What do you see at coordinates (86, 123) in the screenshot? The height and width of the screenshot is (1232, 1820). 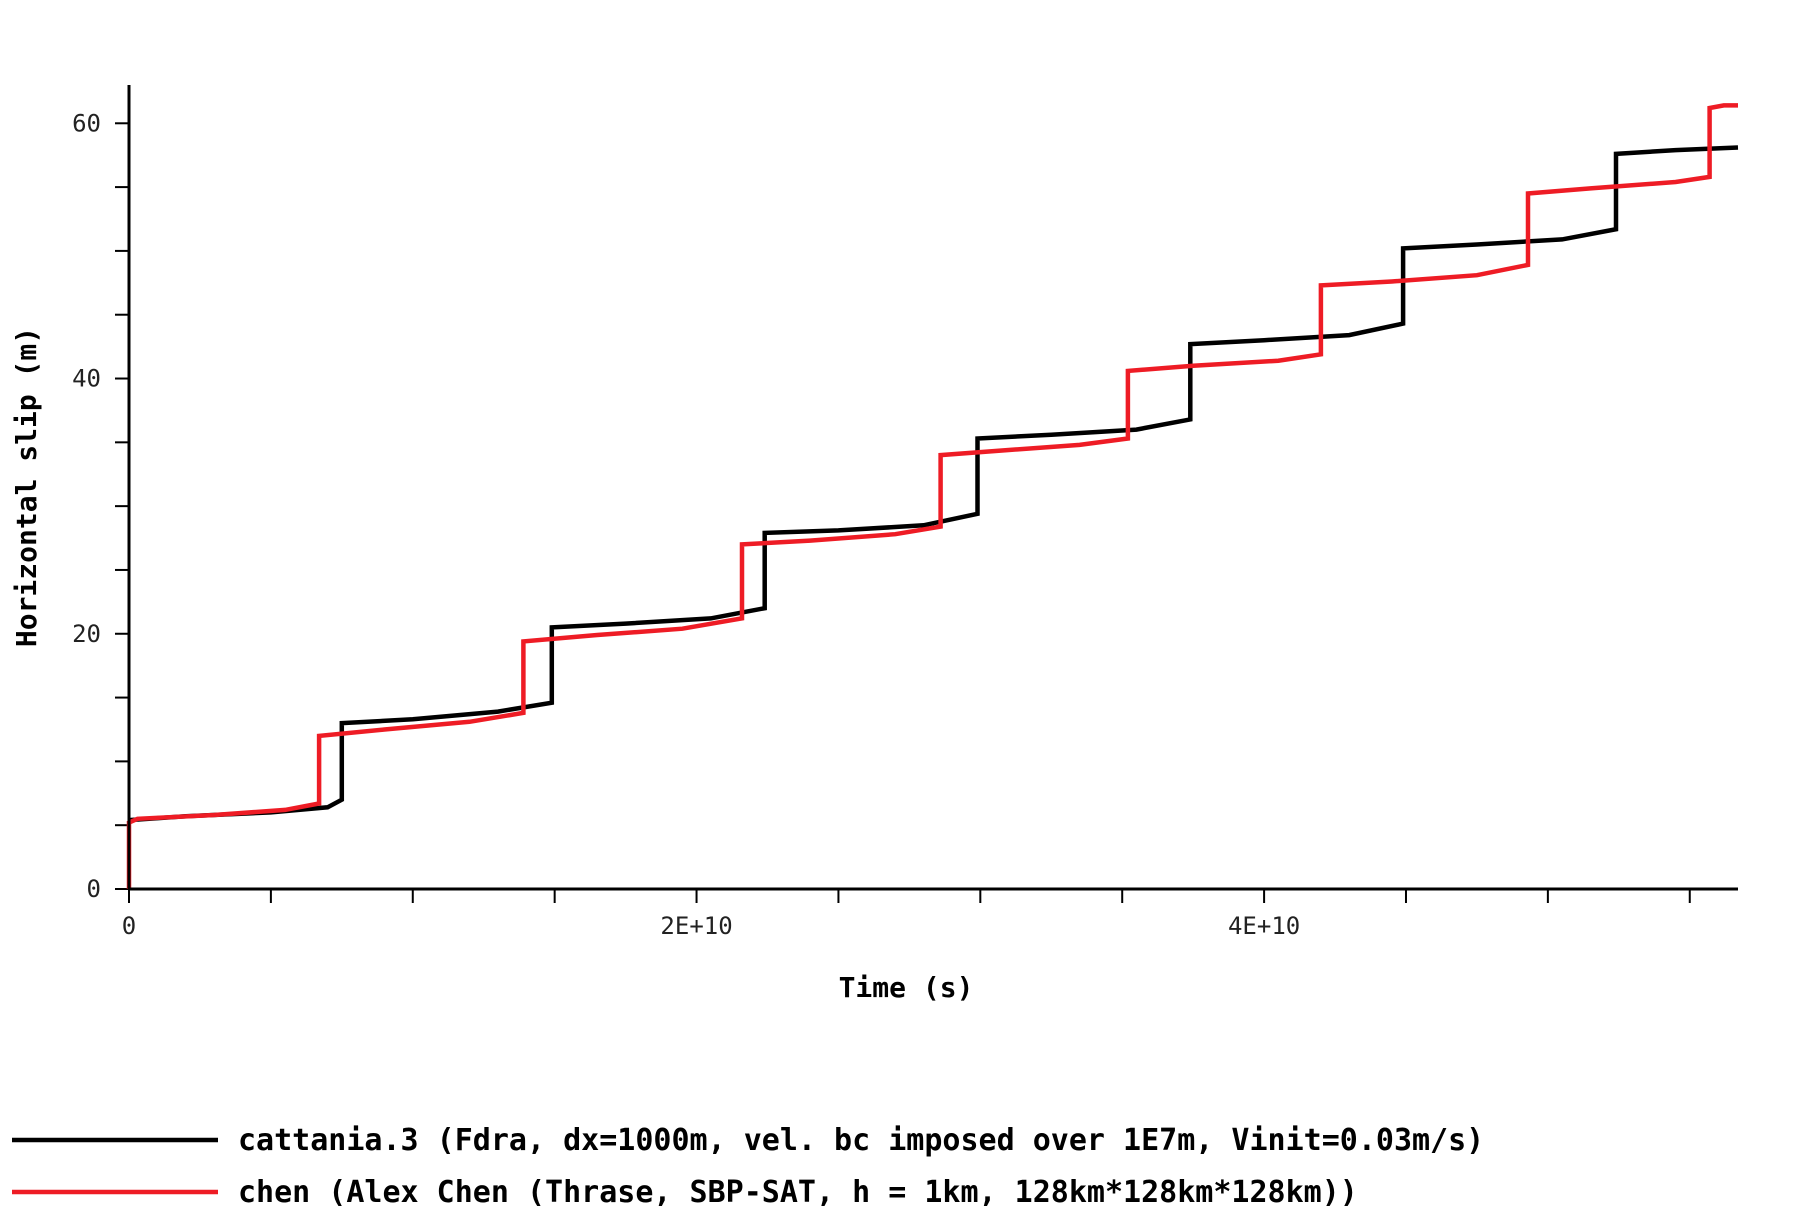 I see `y-tick-label: 60` at bounding box center [86, 123].